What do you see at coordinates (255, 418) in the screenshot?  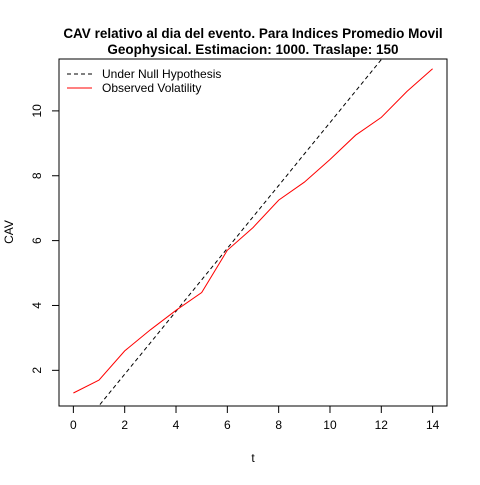 I see `x-axis: 0 2 4 6 8 10 12 14` at bounding box center [255, 418].